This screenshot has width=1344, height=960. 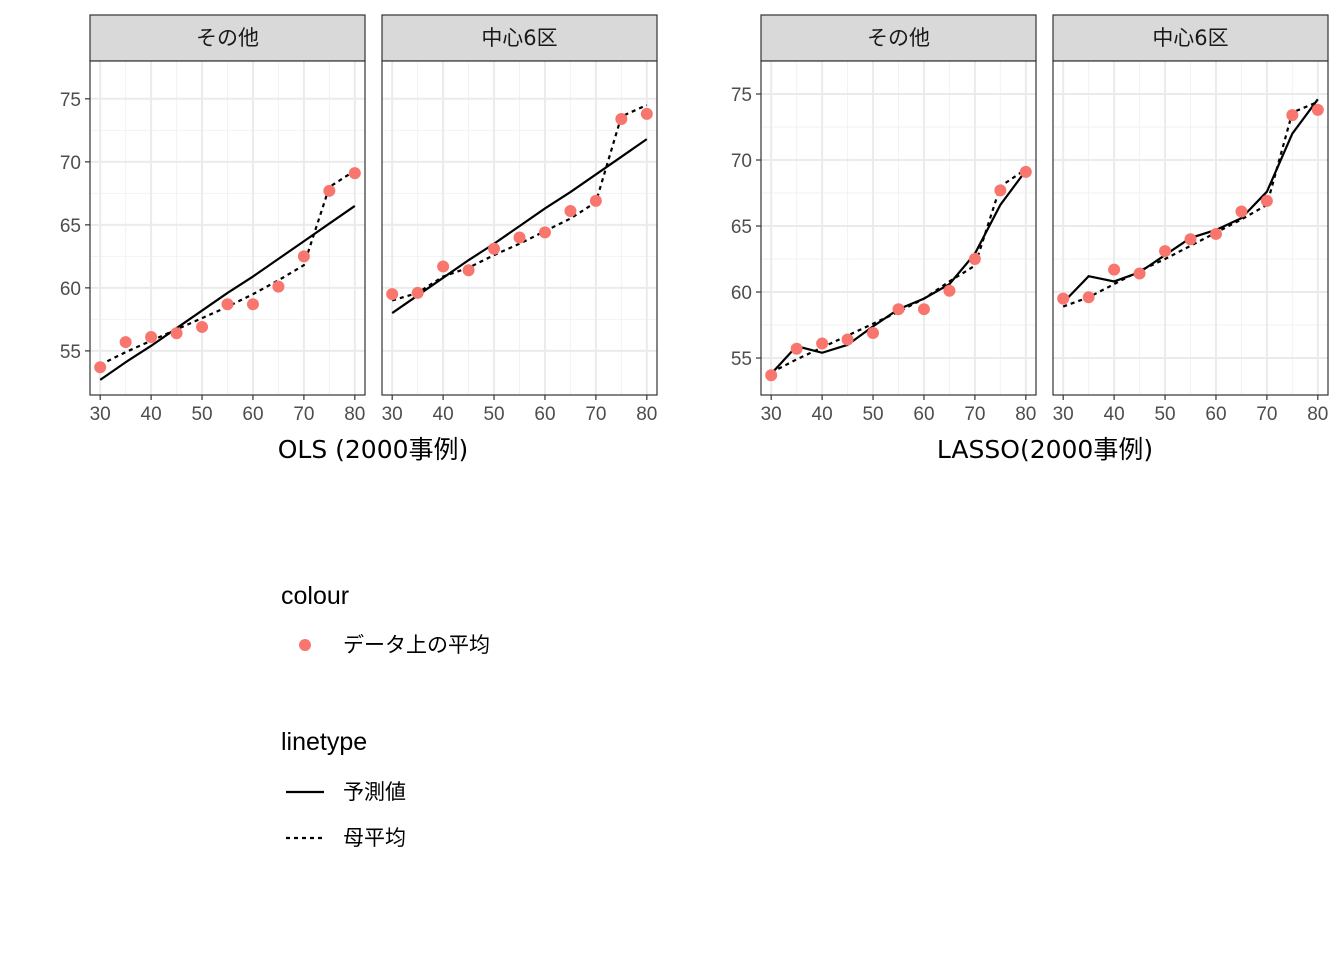 I want to click on legend-colour-label: データ上の平均, so click(x=416, y=645).